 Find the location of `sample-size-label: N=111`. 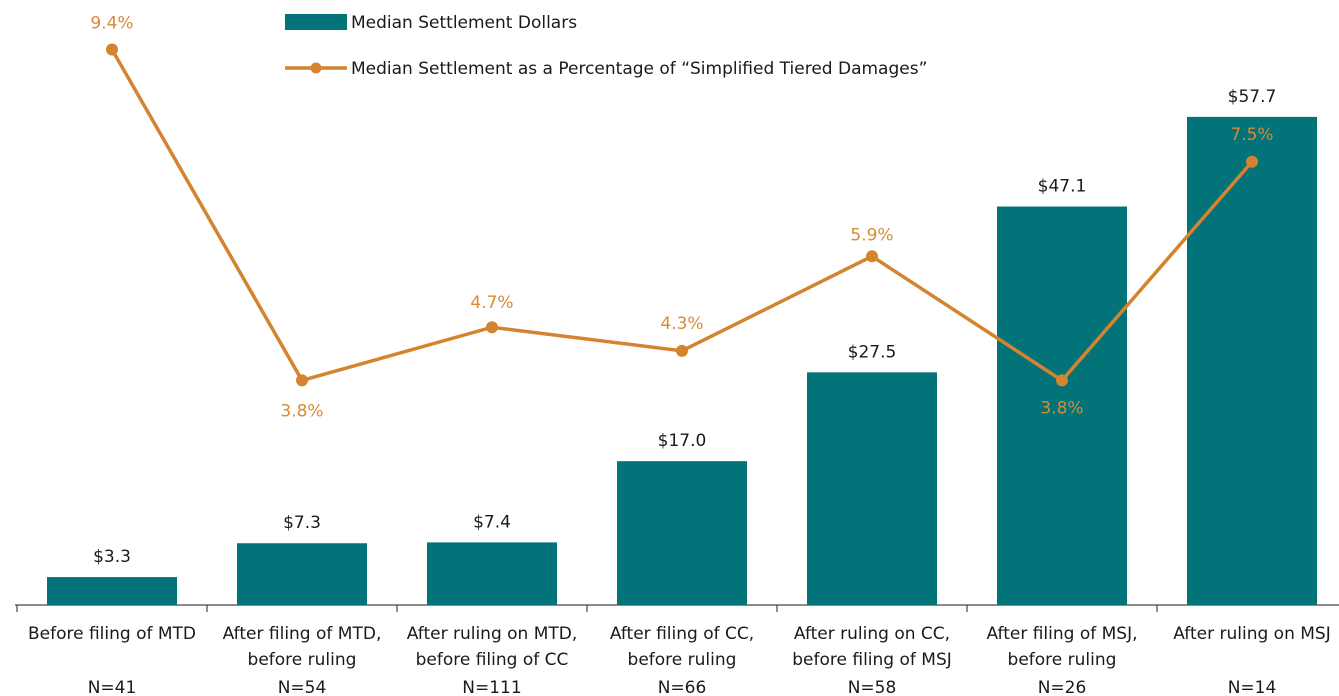

sample-size-label: N=111 is located at coordinates (491, 687).